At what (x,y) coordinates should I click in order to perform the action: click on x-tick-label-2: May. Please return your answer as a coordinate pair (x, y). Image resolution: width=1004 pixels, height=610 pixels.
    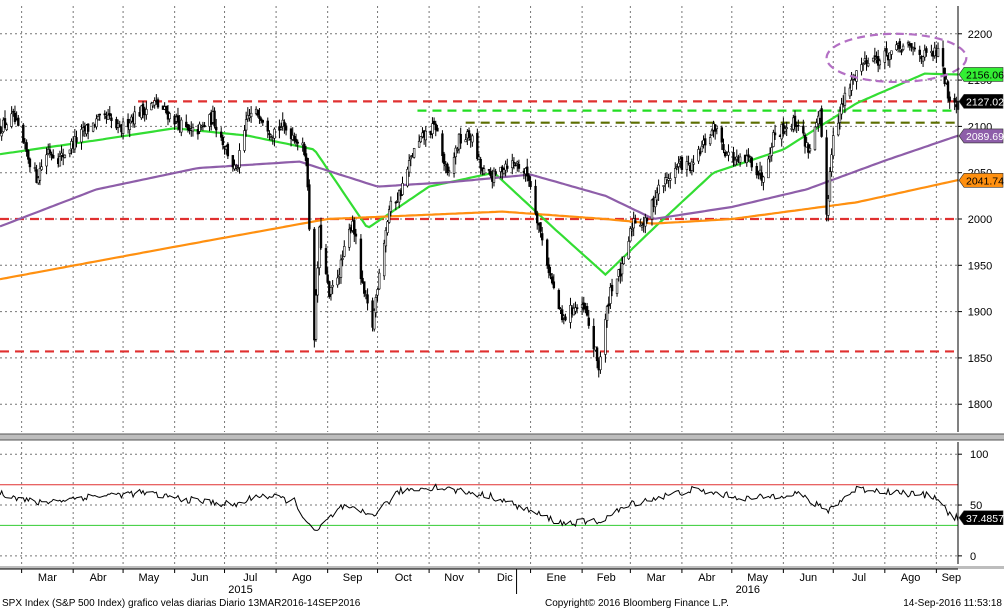
    Looking at the image, I should click on (148, 578).